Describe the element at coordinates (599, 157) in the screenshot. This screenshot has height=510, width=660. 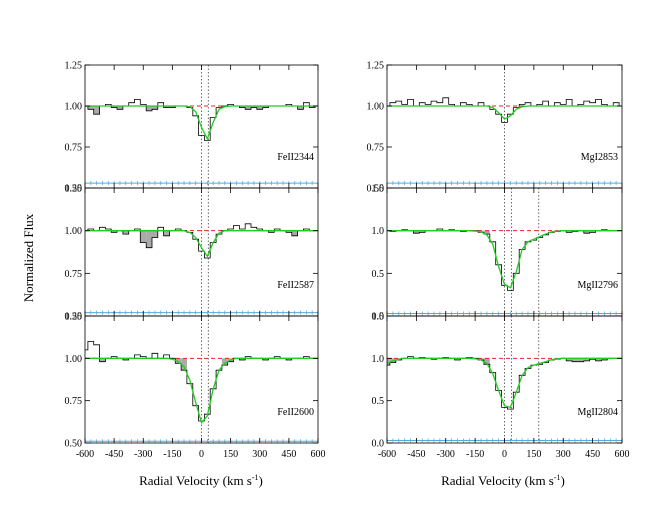
I see `ion-label: MgI2853` at that location.